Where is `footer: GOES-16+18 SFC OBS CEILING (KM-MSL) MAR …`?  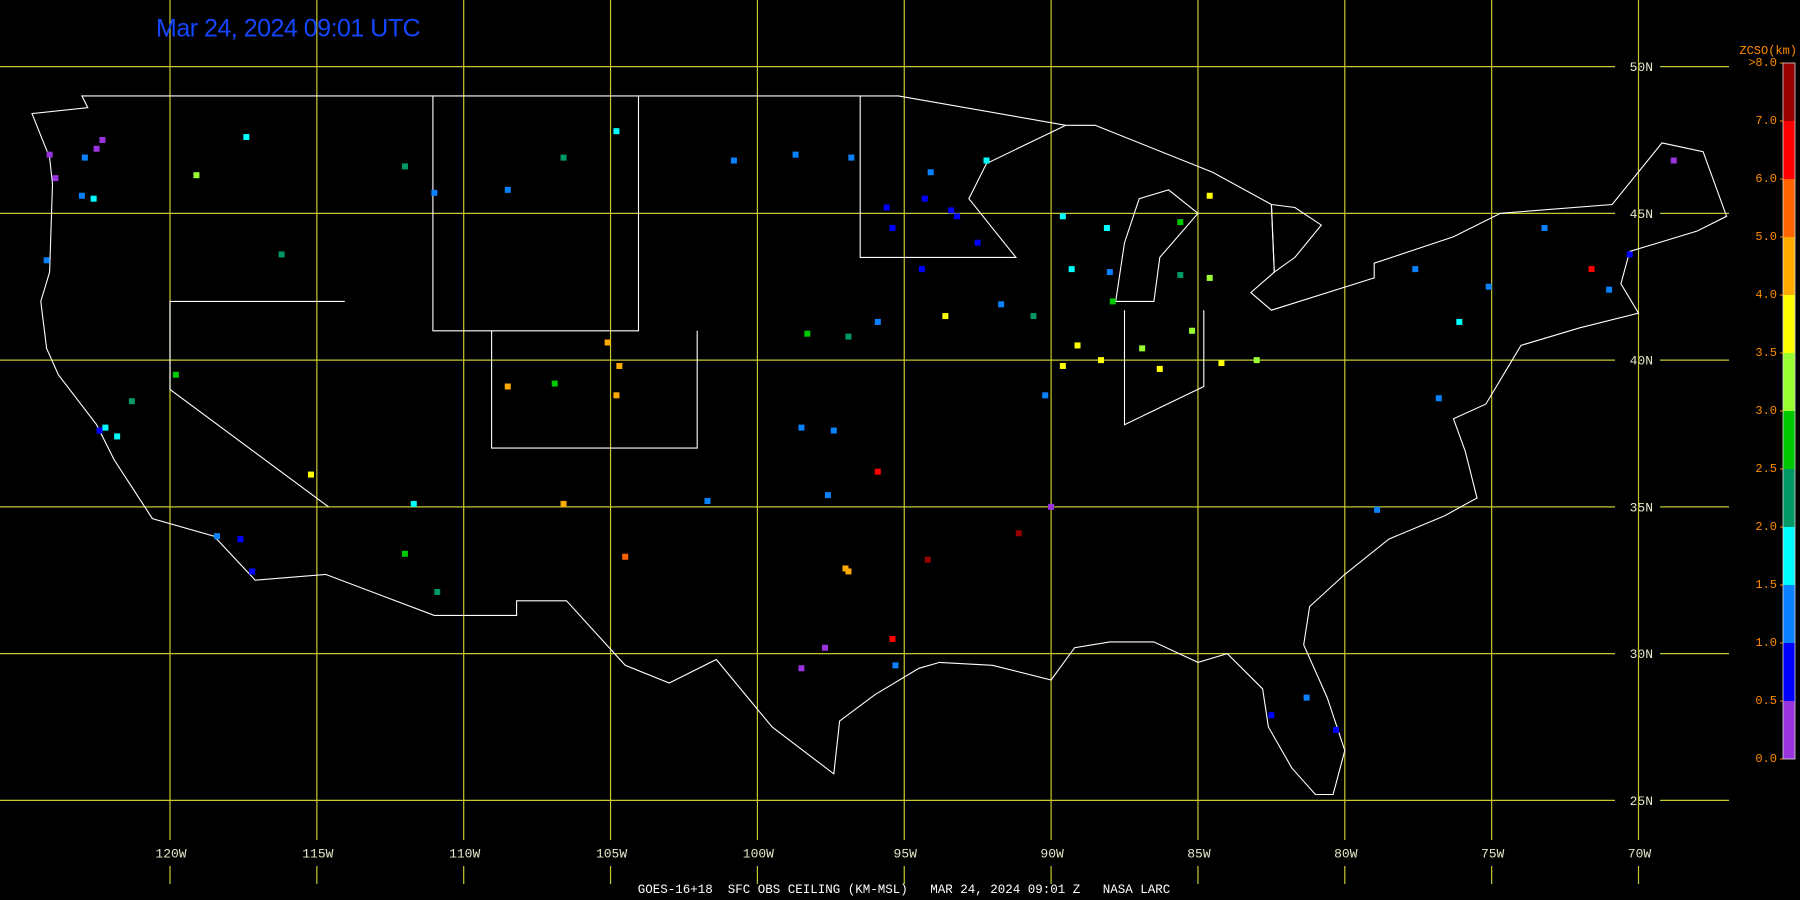
footer: GOES-16+18 SFC OBS CEILING (KM-MSL) MAR … is located at coordinates (904, 890).